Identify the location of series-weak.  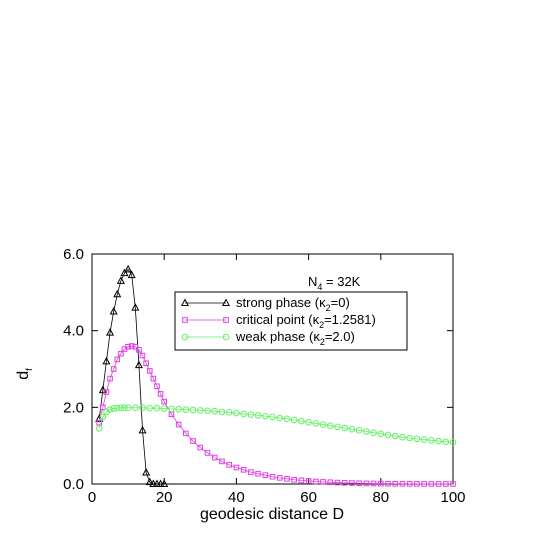
(276, 425).